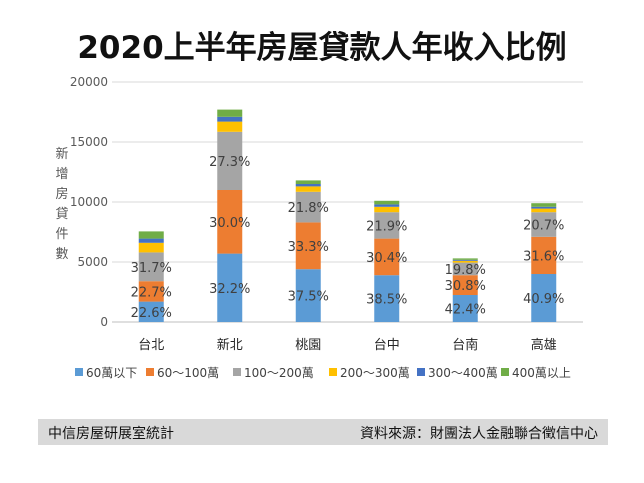 The height and width of the screenshot is (483, 644). I want to click on data-label: 19.8%, so click(465, 270).